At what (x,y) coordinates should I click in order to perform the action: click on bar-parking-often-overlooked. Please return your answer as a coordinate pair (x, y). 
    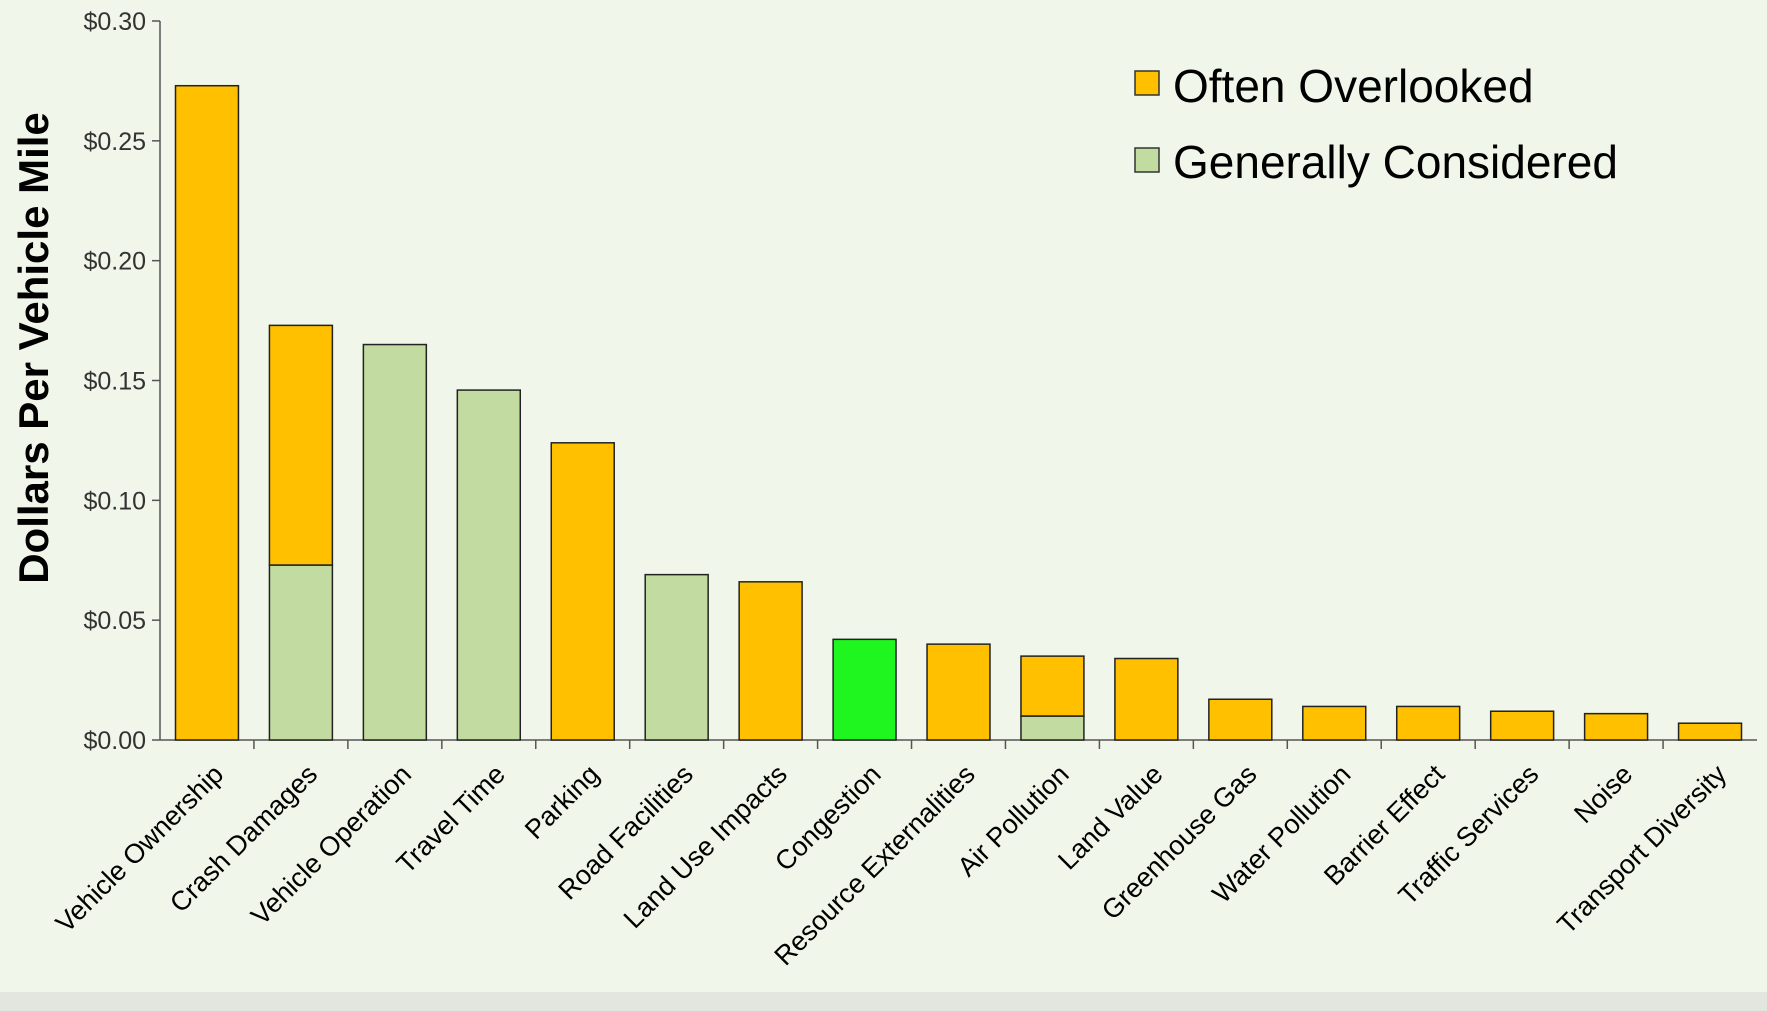
    Looking at the image, I should click on (582, 591).